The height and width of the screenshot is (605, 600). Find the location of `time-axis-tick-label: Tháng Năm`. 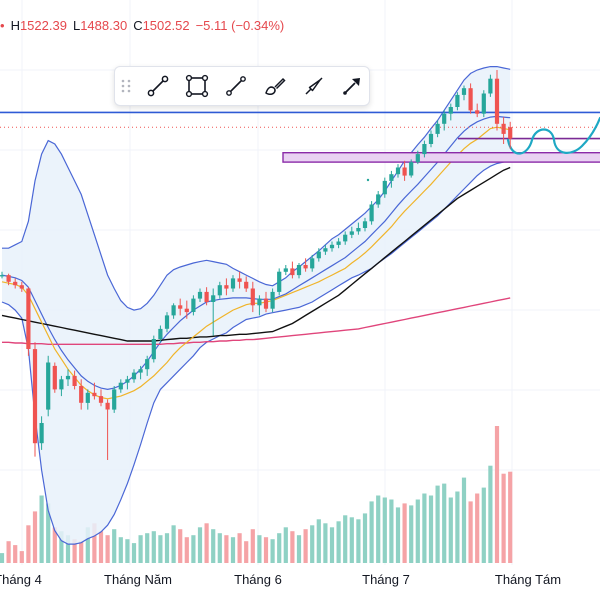

time-axis-tick-label: Tháng Năm is located at coordinates (138, 579).